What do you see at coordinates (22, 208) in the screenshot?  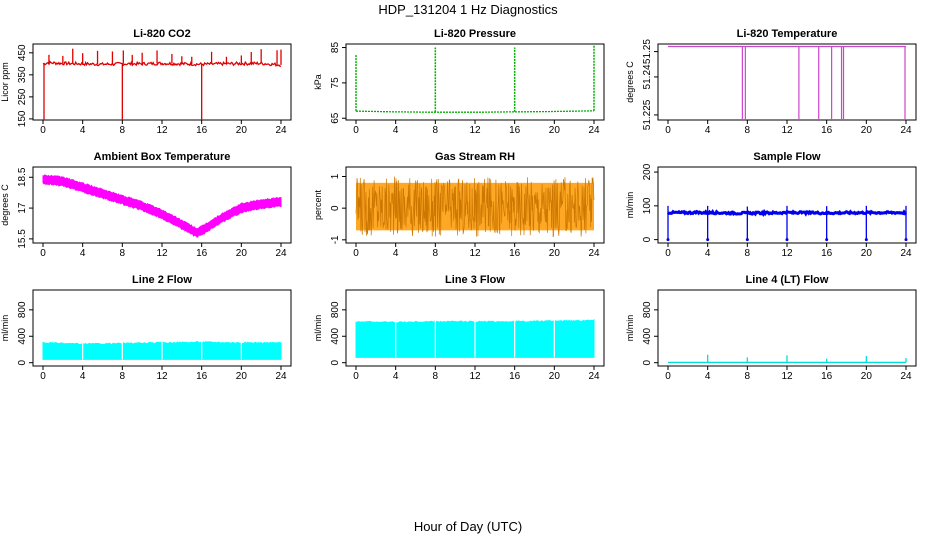 I see `y-tick-label: 17` at bounding box center [22, 208].